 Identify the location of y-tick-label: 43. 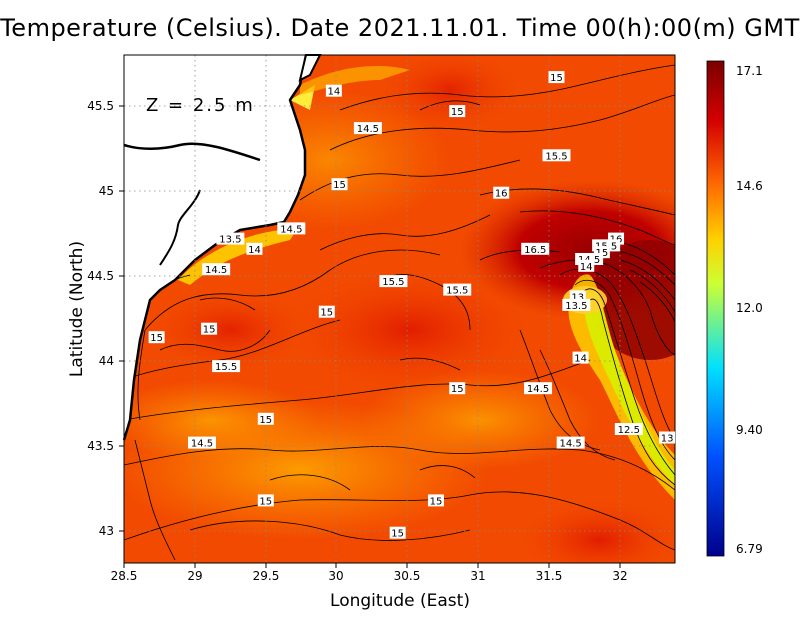
(106, 531).